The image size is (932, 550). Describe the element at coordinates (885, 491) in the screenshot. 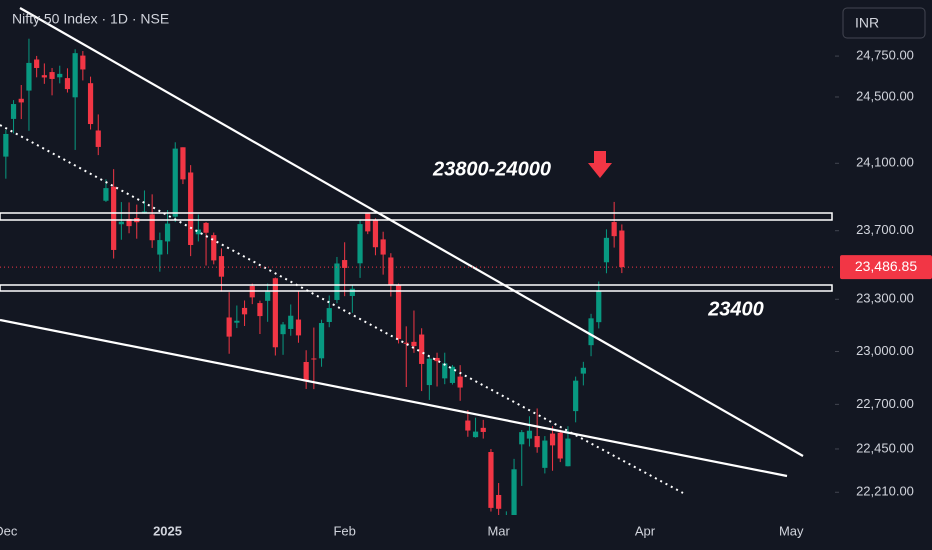

I see `y-tick-label: 22,210.00` at that location.